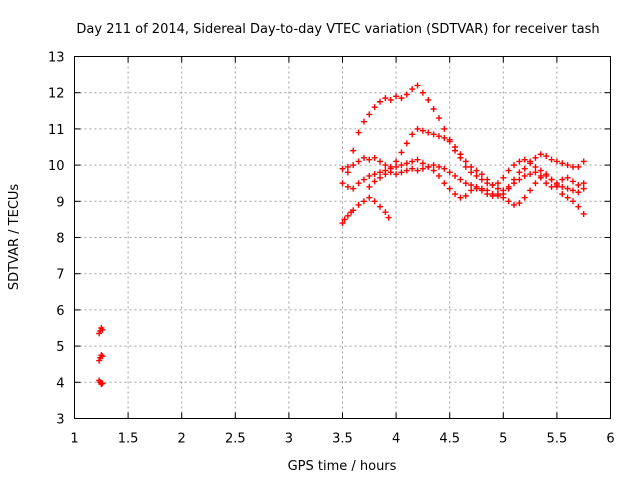 Image resolution: width=640 pixels, height=480 pixels. Describe the element at coordinates (60, 239) in the screenshot. I see `y-tick-label: 8` at that location.